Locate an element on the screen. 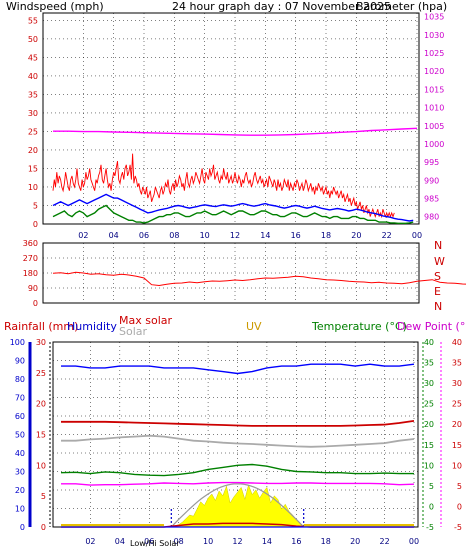  solar-area is located at coordinates (237, 506).